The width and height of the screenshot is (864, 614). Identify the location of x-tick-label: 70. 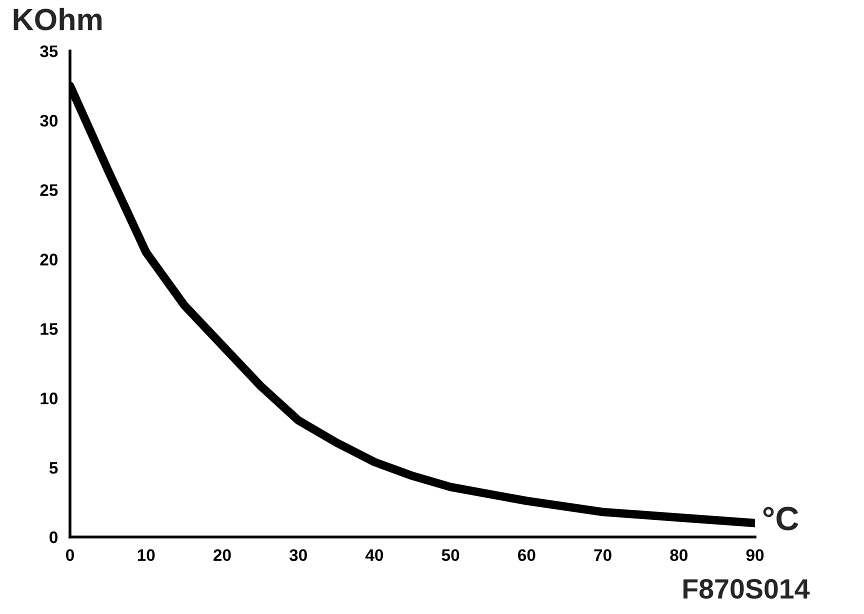
(603, 555).